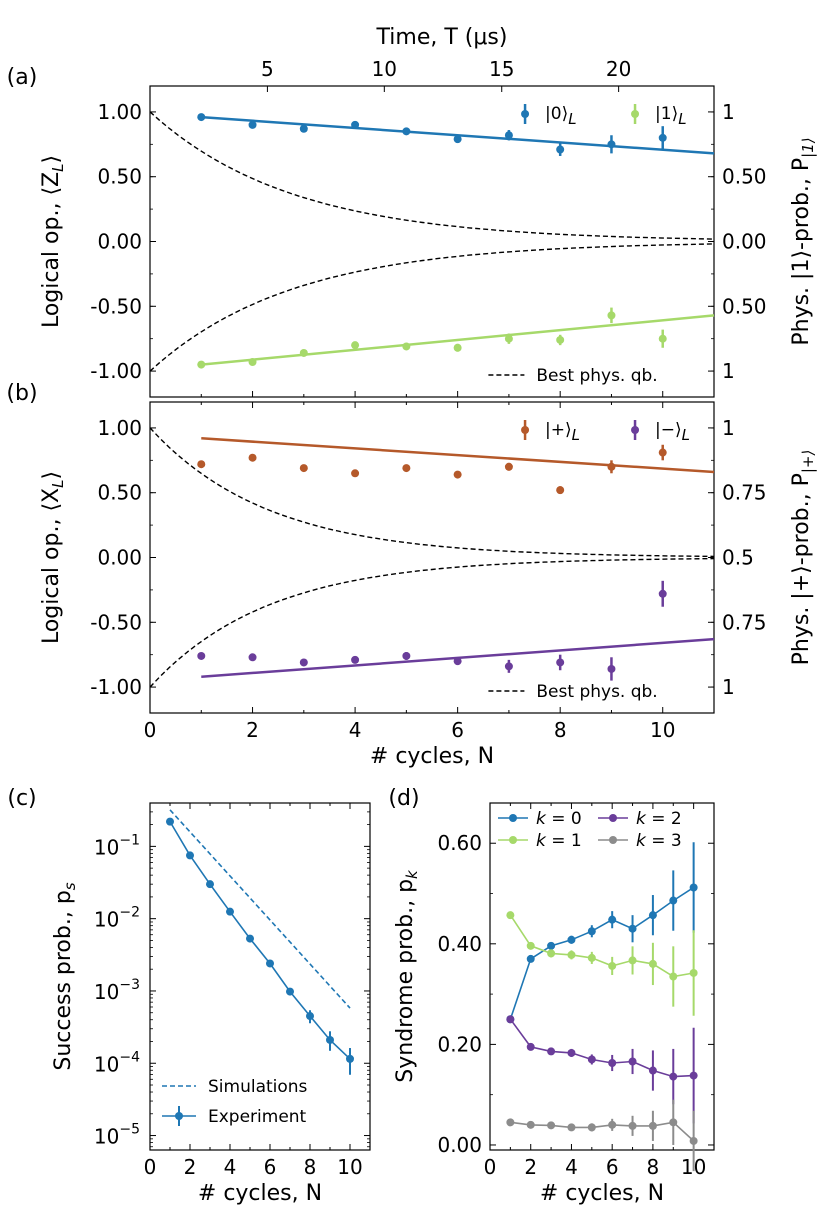 Image resolution: width=831 pixels, height=1220 pixels. I want to click on ytick-label: 10⁻⁵, so click(117, 1135).